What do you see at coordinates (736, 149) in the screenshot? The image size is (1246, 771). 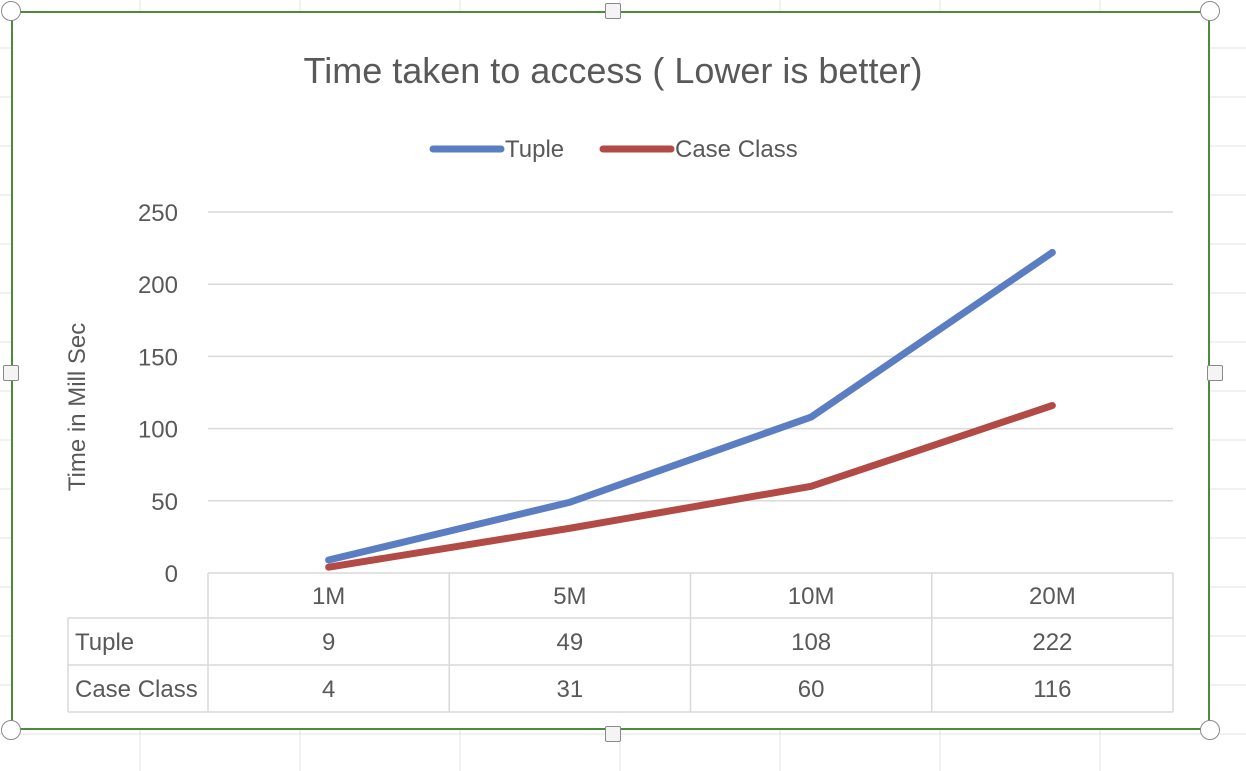 I see `legend-entry: Case Class` at bounding box center [736, 149].